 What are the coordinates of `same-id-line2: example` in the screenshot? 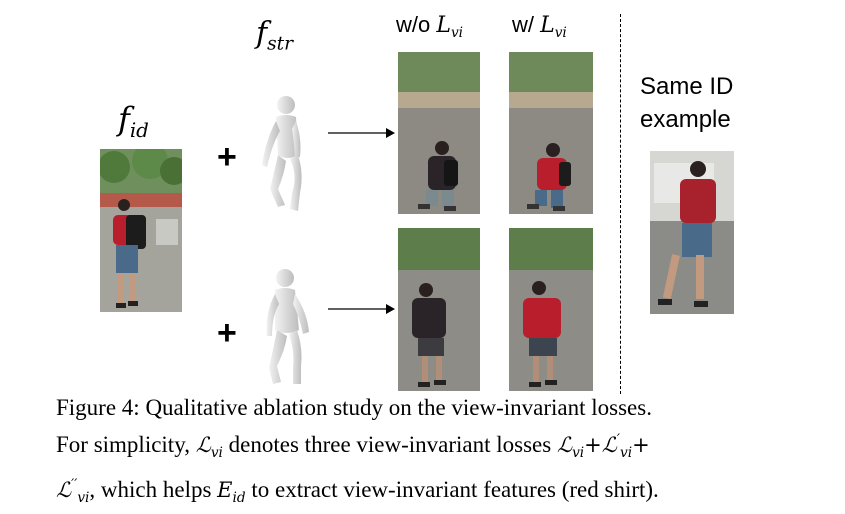 It's located at (685, 119).